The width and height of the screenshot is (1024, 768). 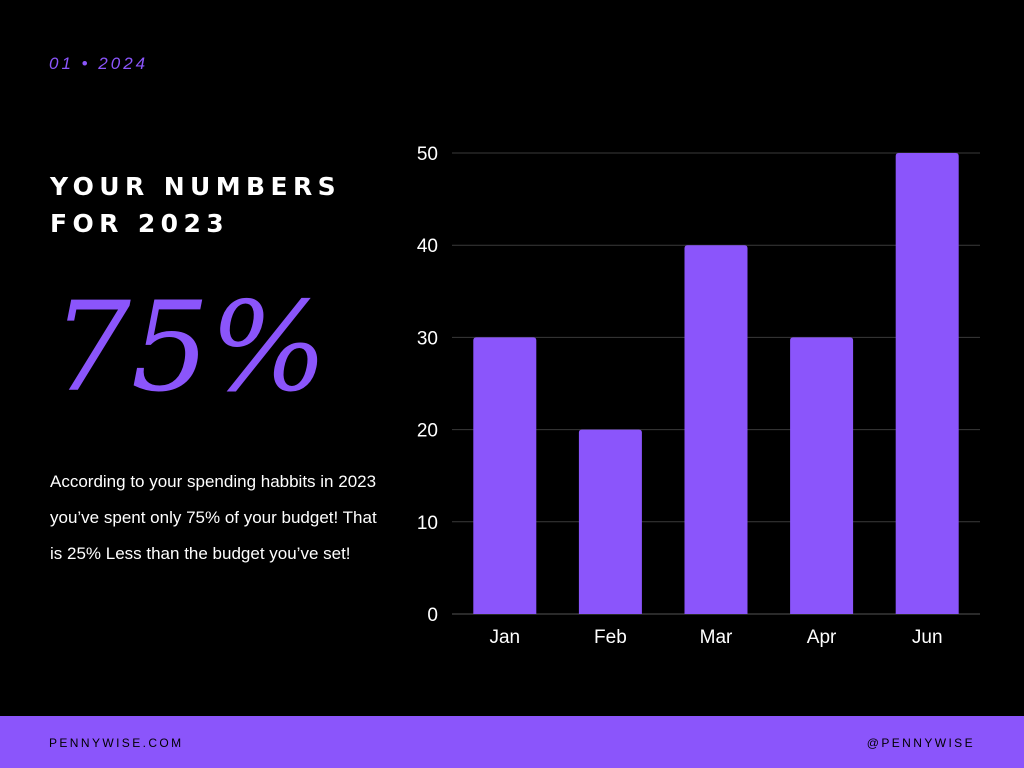 What do you see at coordinates (215, 205) in the screenshot?
I see `headline: YOUR NUMBERS FOR 2023` at bounding box center [215, 205].